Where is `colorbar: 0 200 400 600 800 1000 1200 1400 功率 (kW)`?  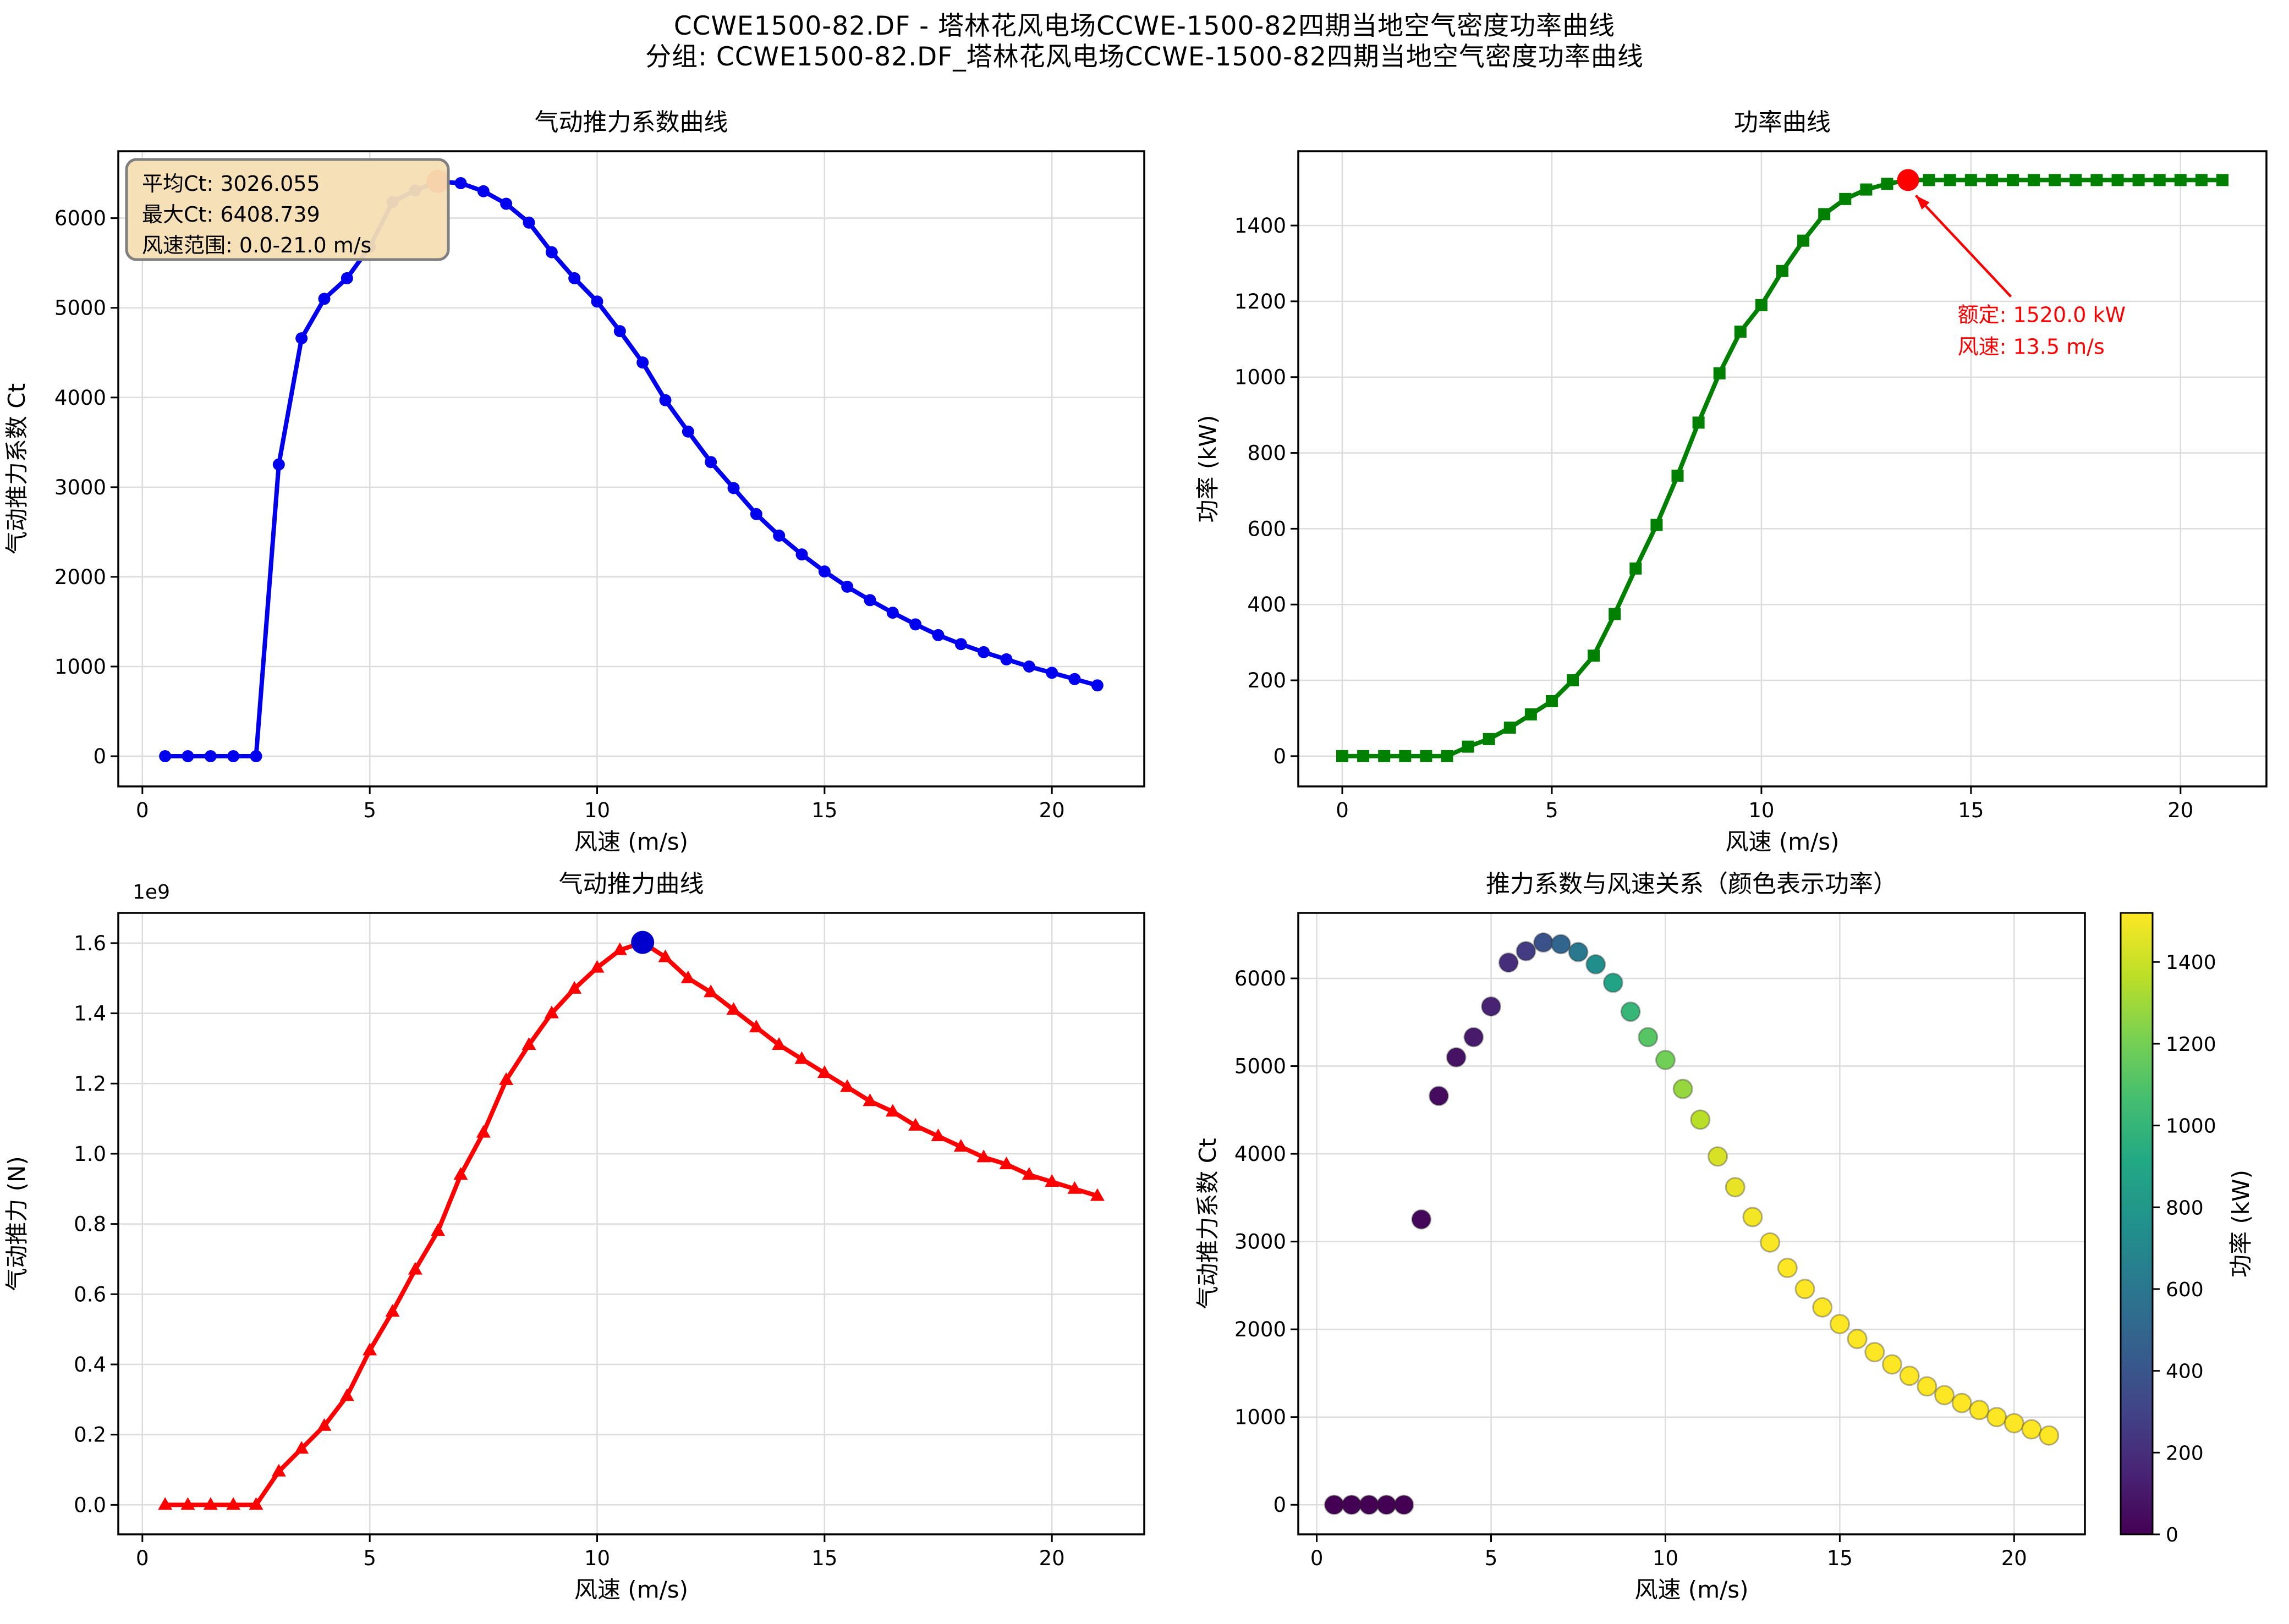
colorbar: 0 200 400 600 800 1000 1200 1400 功率 (kW) is located at coordinates (2187, 1229).